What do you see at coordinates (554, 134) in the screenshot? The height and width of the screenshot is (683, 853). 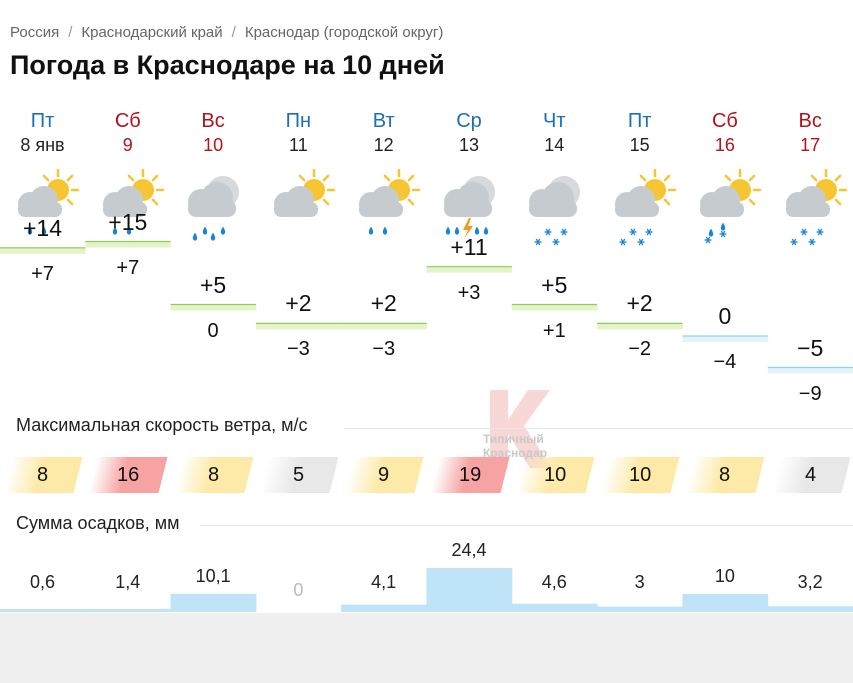 I see `day-column: Чт 14` at bounding box center [554, 134].